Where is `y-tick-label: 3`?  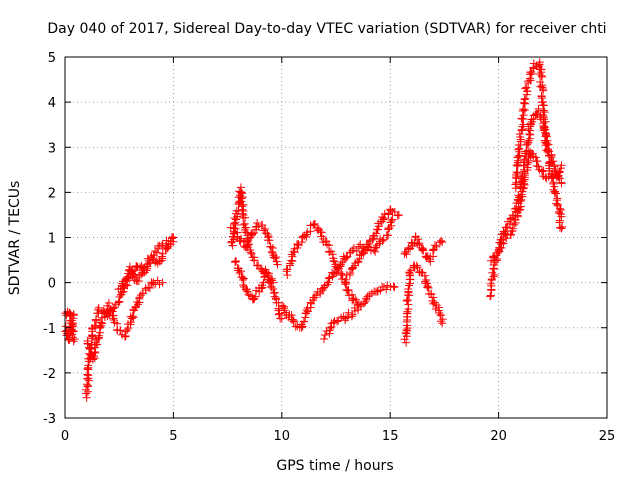 y-tick-label: 3 is located at coordinates (52, 148).